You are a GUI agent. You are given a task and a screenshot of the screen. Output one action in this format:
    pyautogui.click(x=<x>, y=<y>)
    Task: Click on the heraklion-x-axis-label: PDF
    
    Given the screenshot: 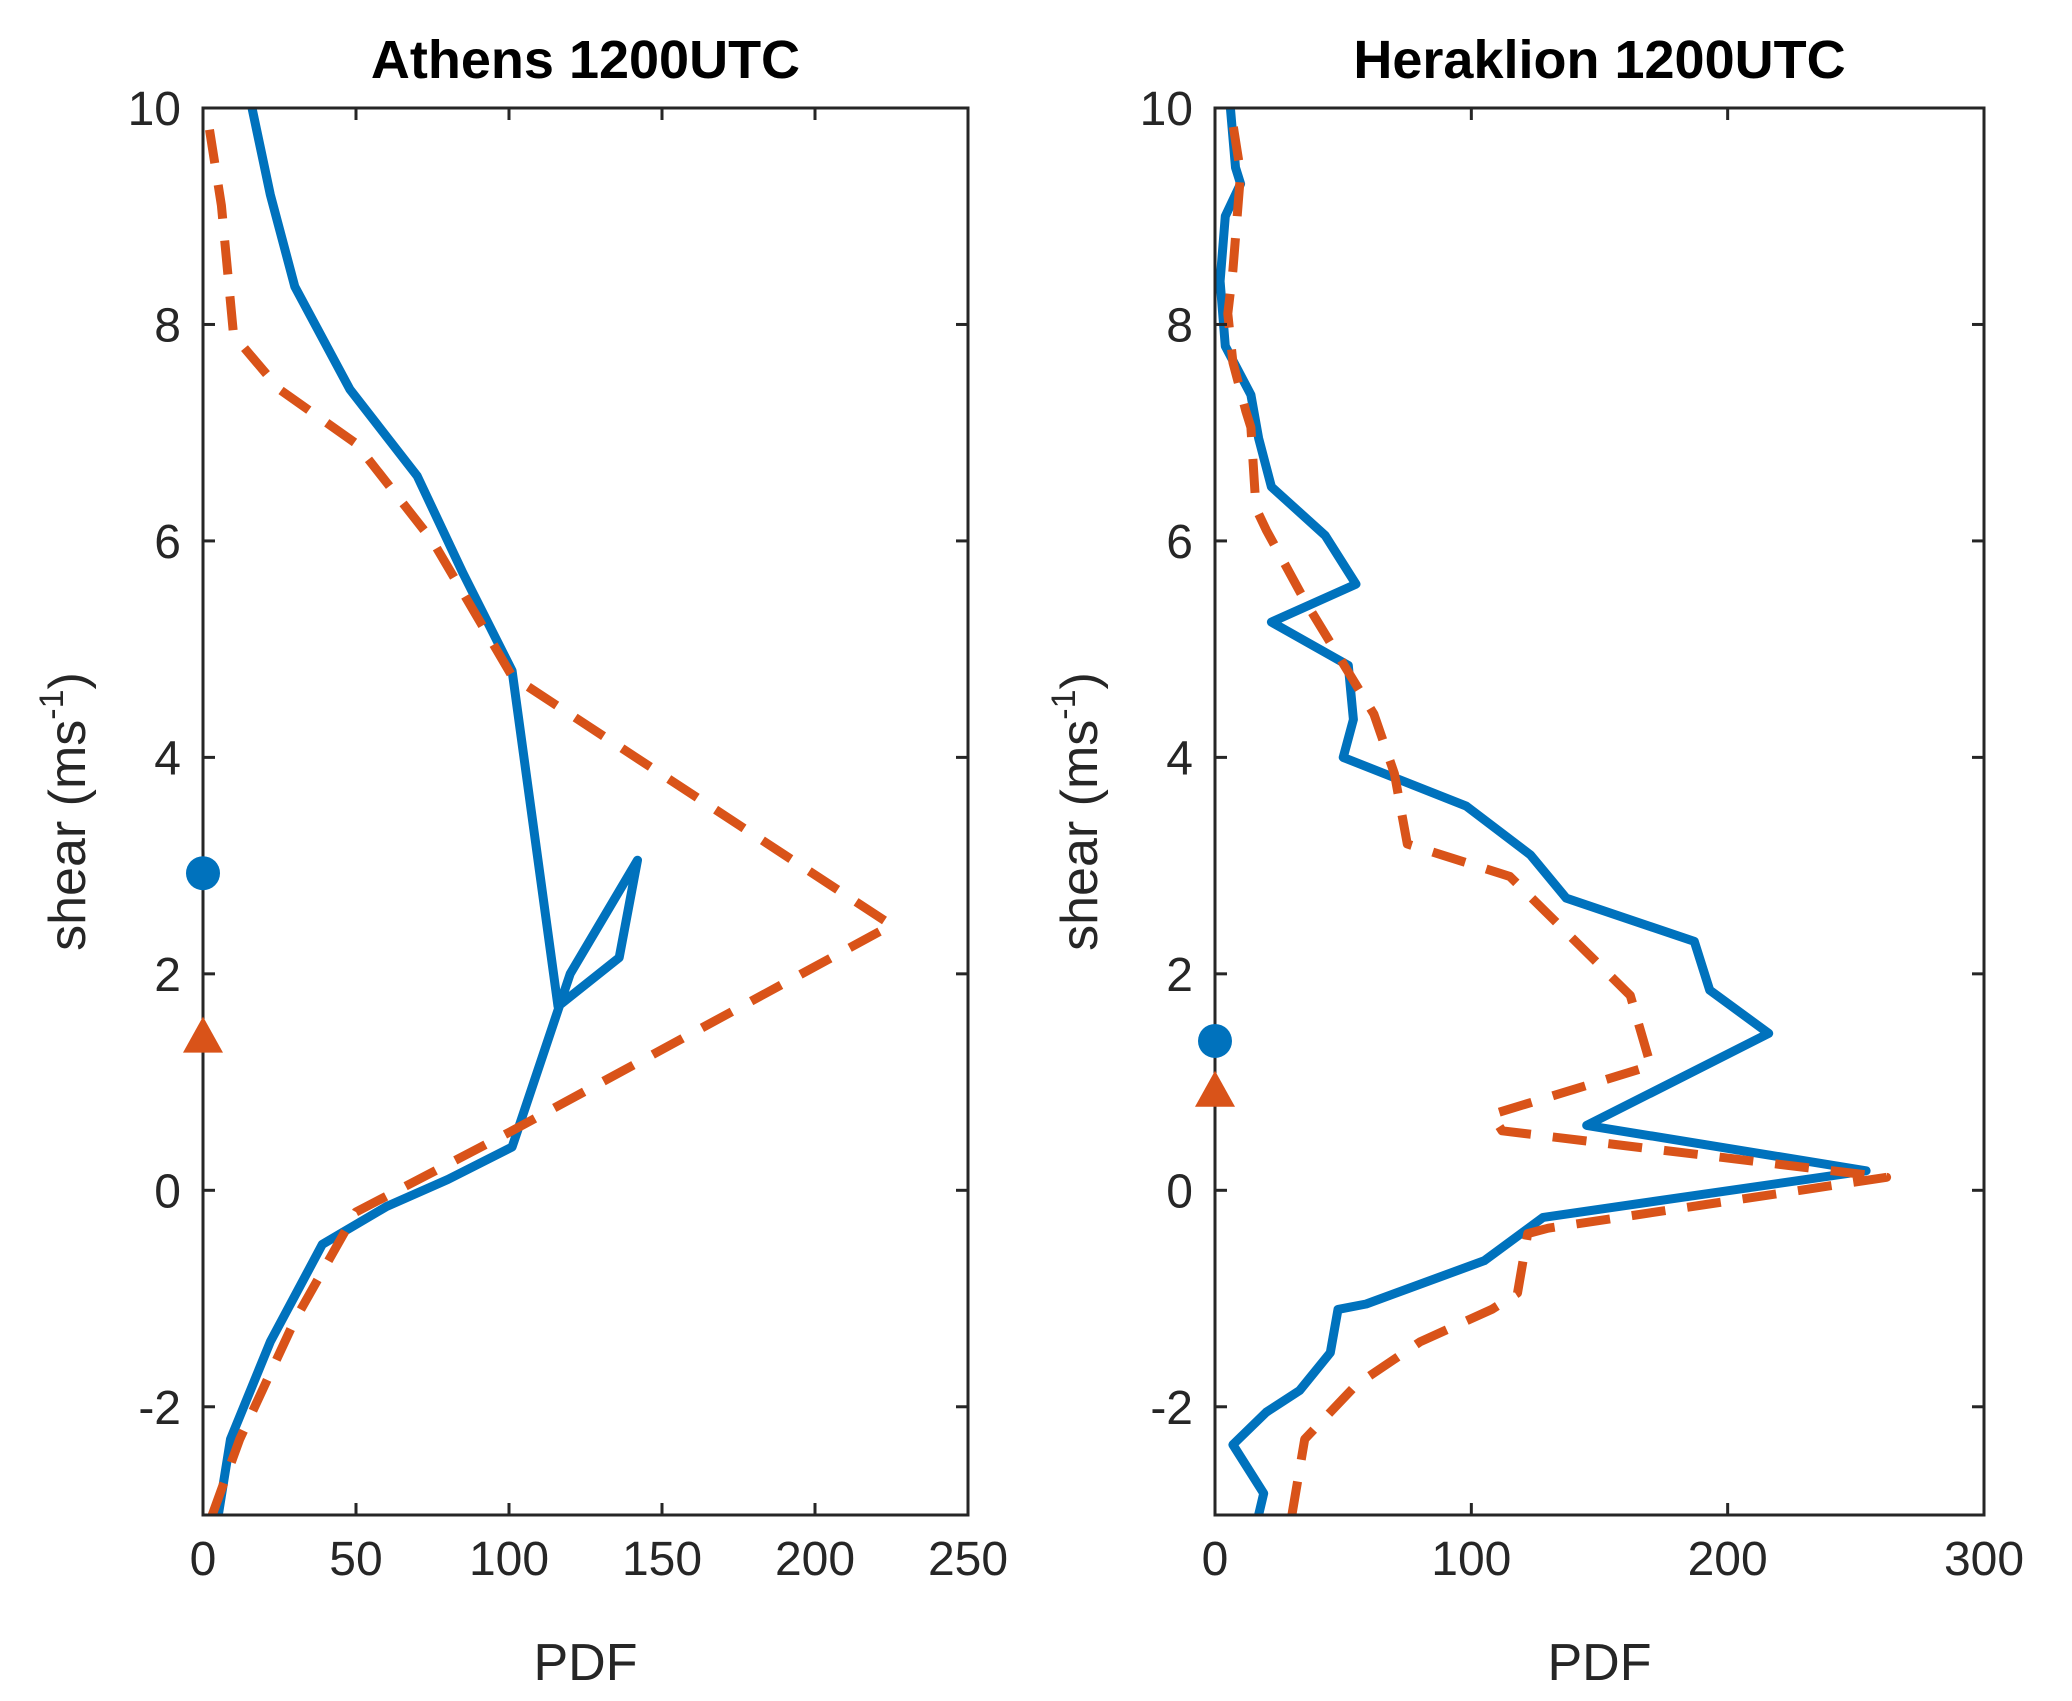 What is the action you would take?
    pyautogui.click(x=1600, y=1663)
    